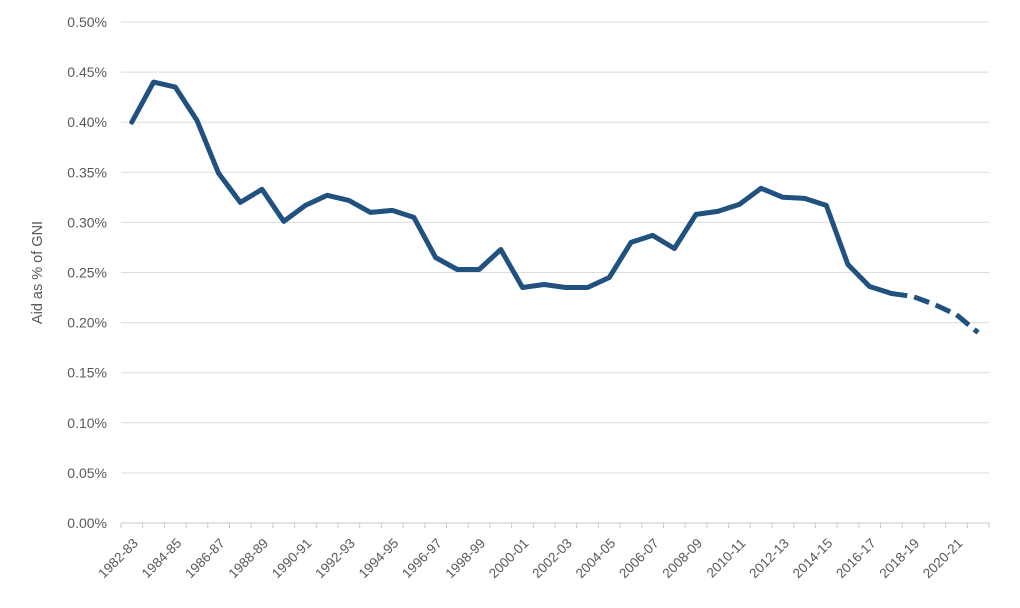  I want to click on x-tick-label: 1992-93, so click(335, 559).